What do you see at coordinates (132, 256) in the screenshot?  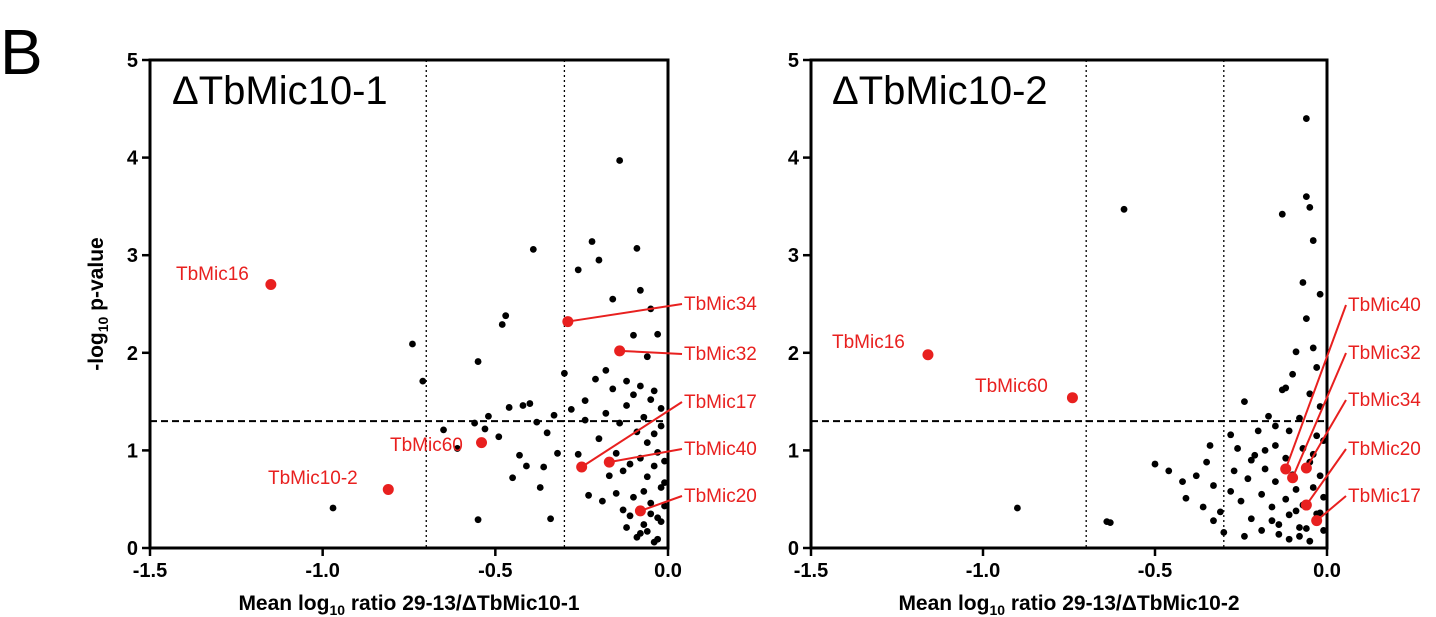 I see `y-tick-label: 3` at bounding box center [132, 256].